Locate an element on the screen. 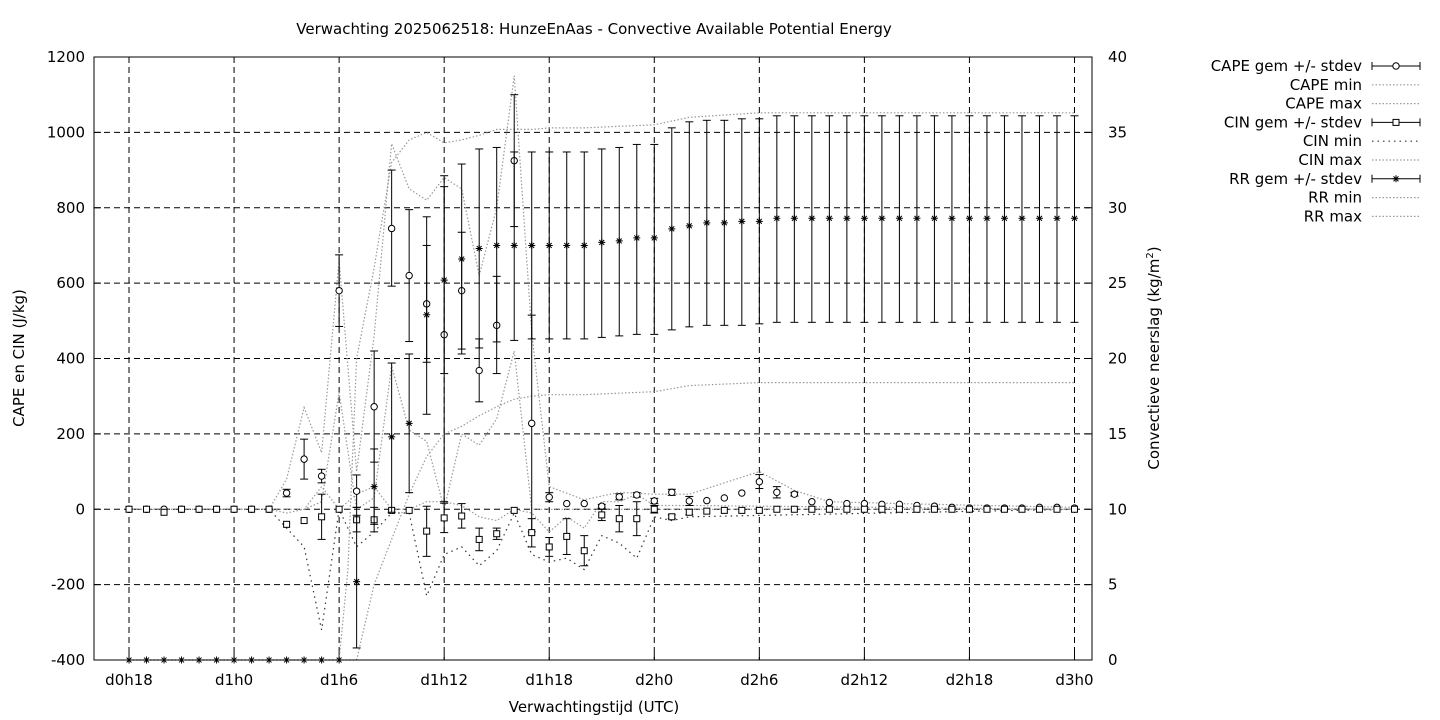  y2-axis-label-end: ) is located at coordinates (1154, 249).